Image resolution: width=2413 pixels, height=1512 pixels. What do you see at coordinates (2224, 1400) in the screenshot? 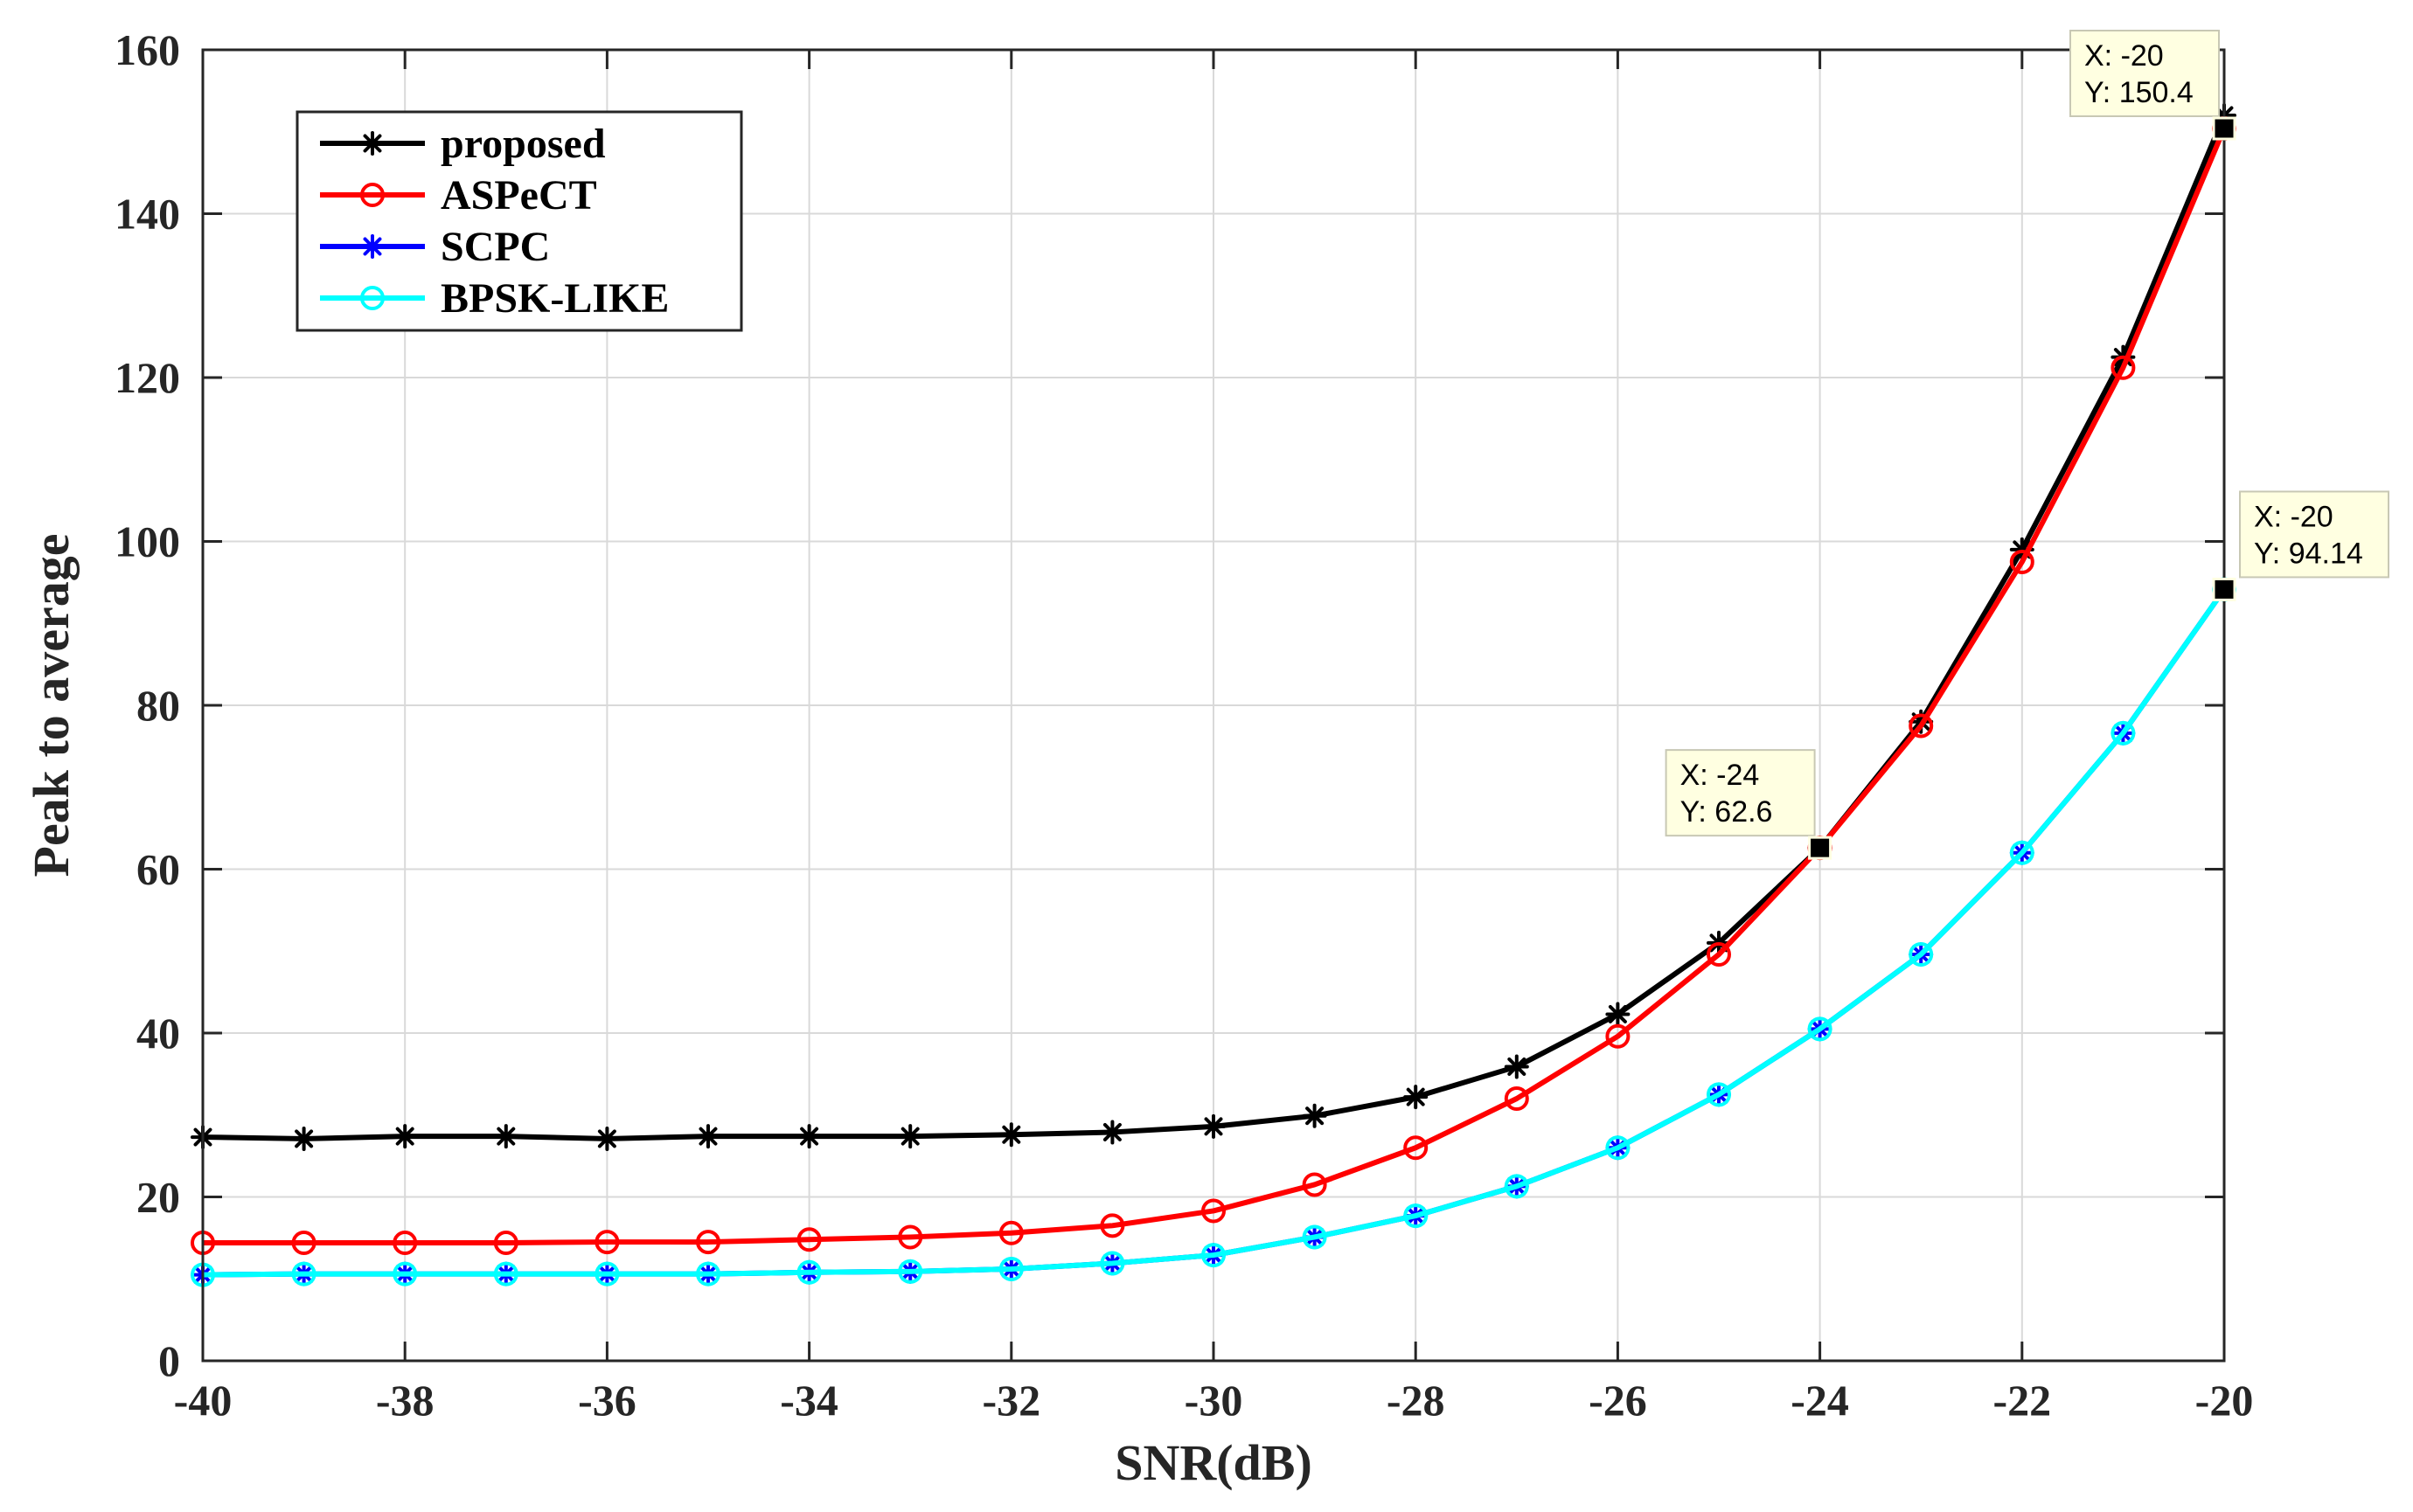
I see `x-tick-label: -20` at bounding box center [2224, 1400].